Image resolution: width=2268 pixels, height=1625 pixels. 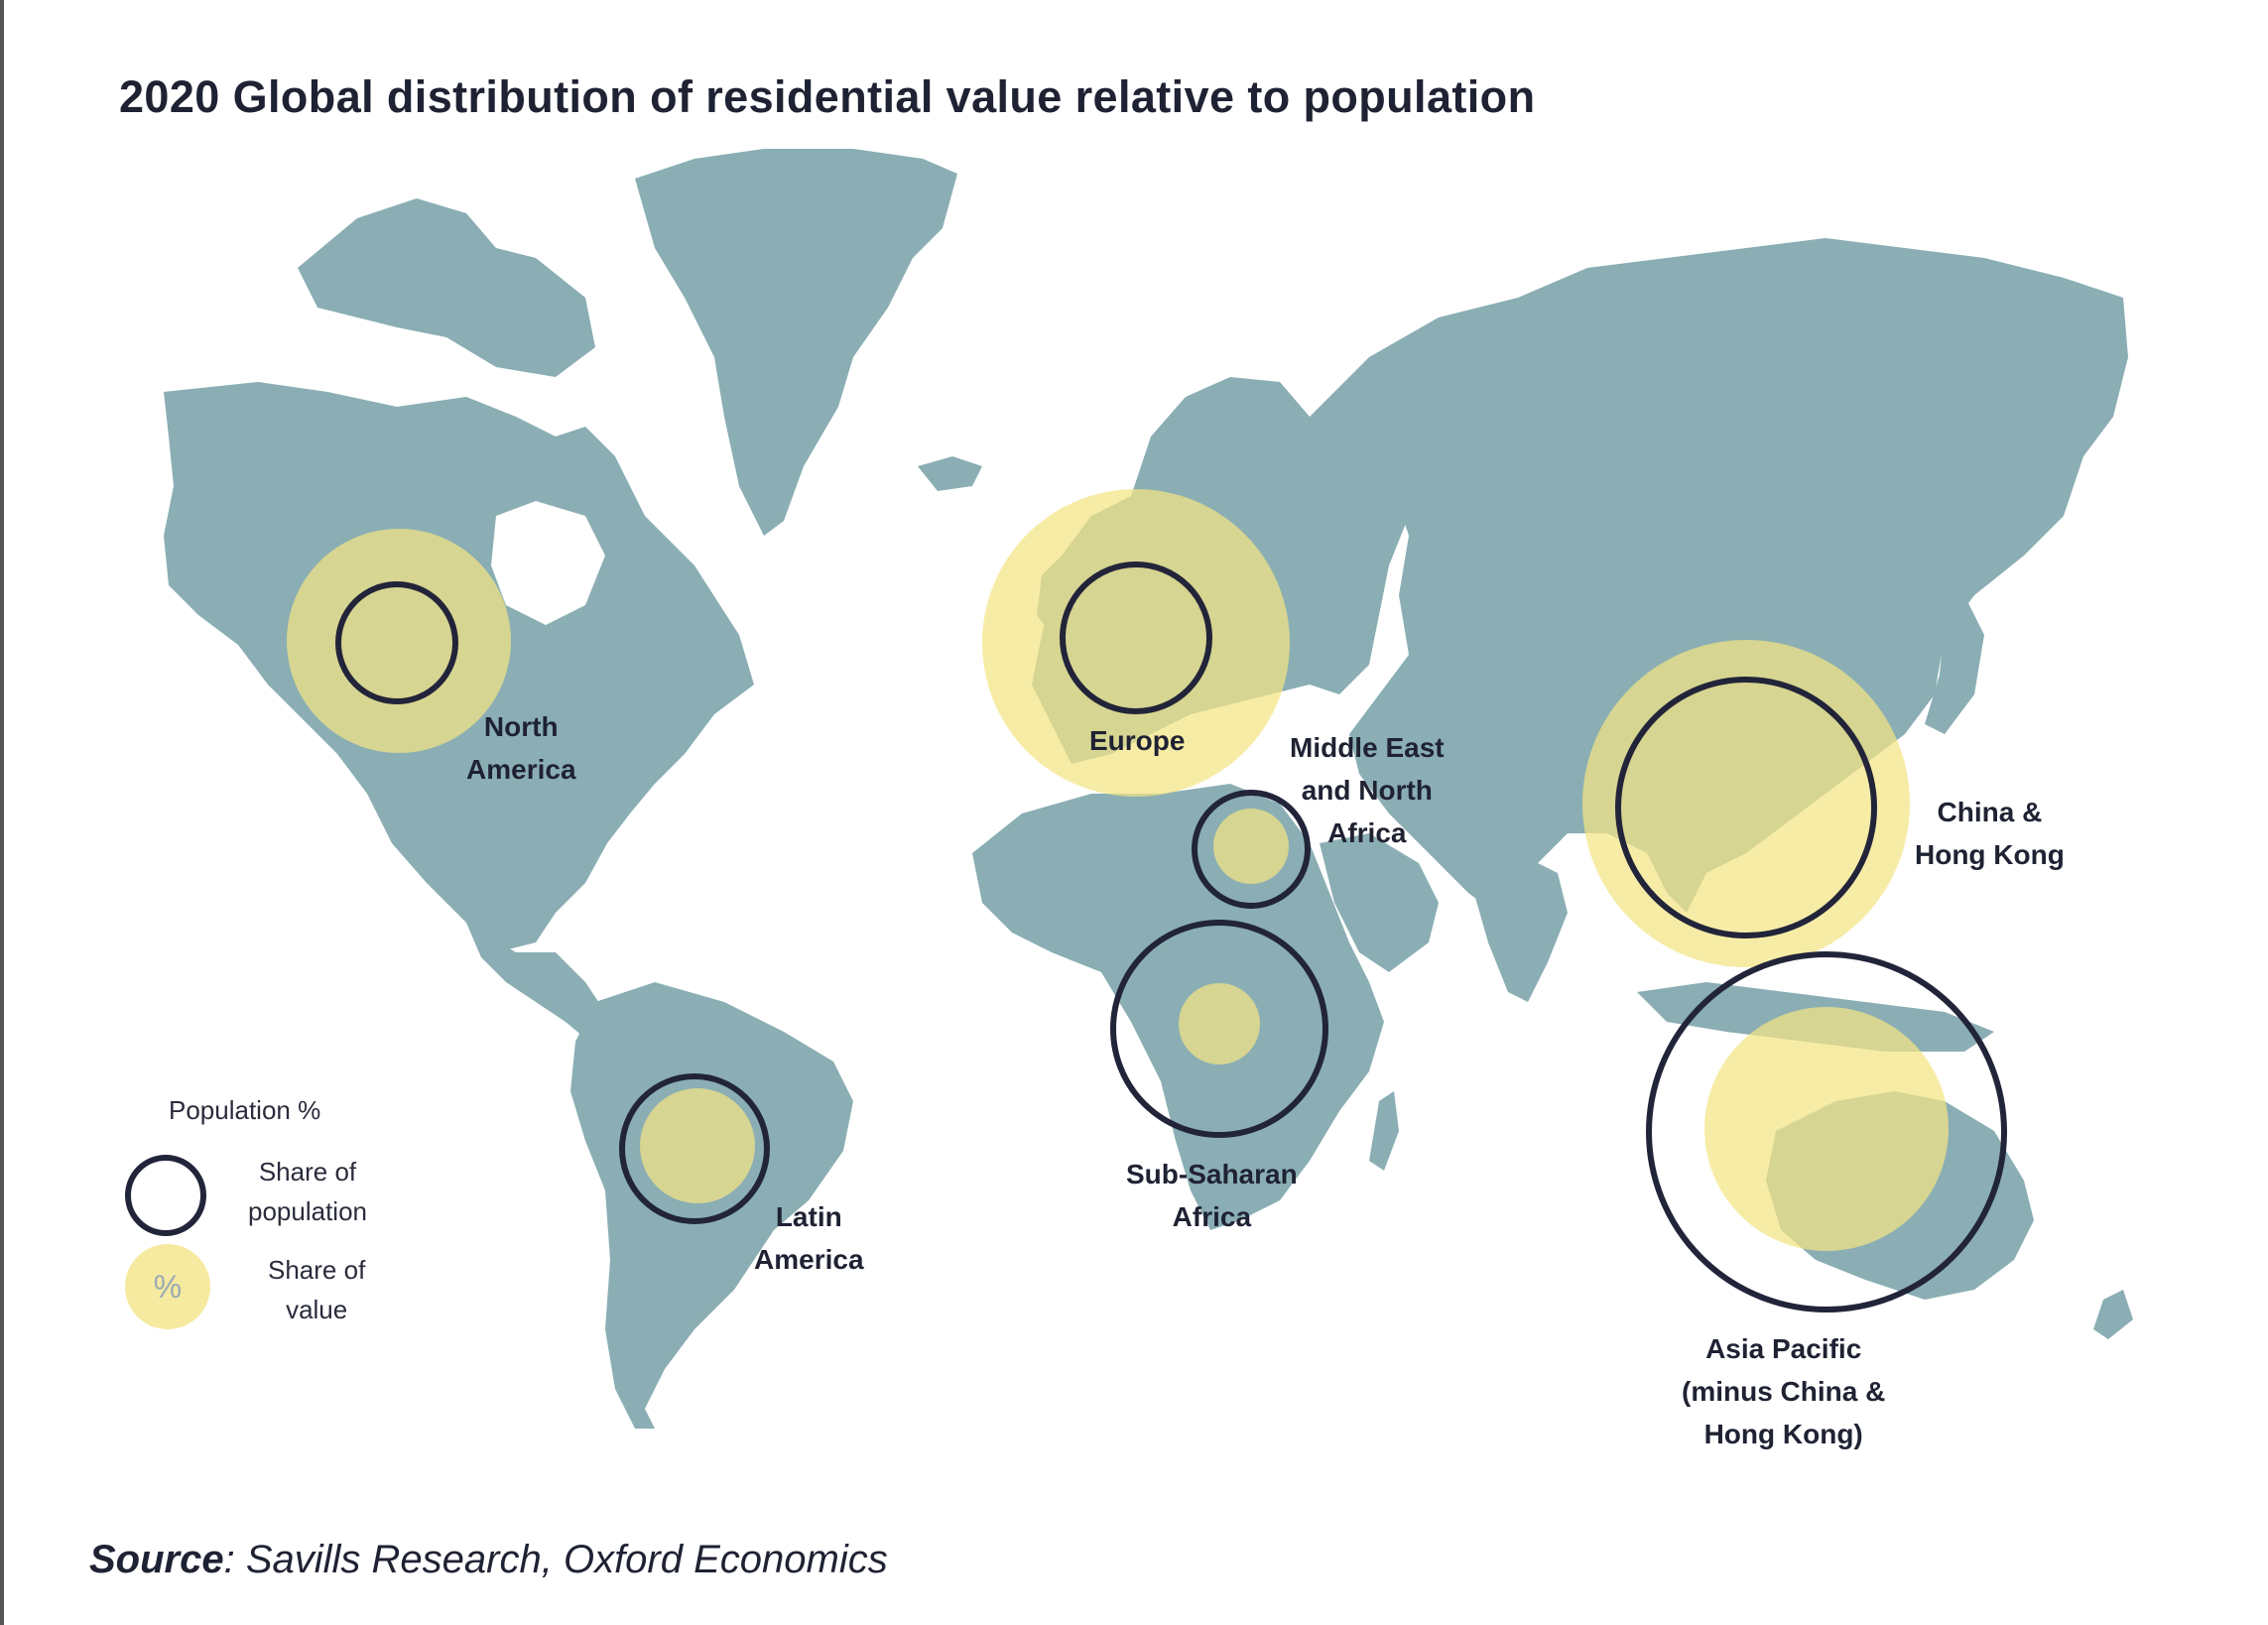 What do you see at coordinates (1384, 1131) in the screenshot?
I see `madagascar` at bounding box center [1384, 1131].